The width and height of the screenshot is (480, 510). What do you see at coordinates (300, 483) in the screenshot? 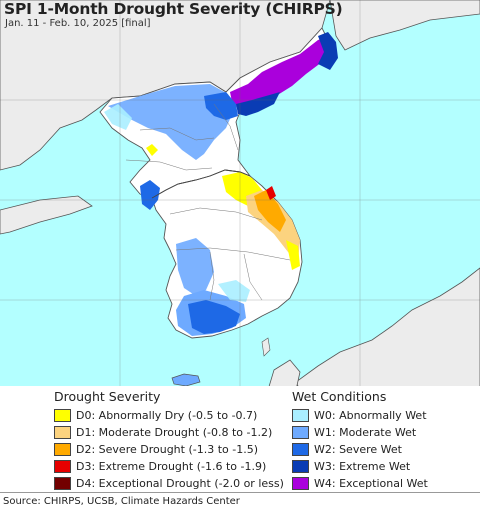
I see `swatch-w4` at bounding box center [300, 483].